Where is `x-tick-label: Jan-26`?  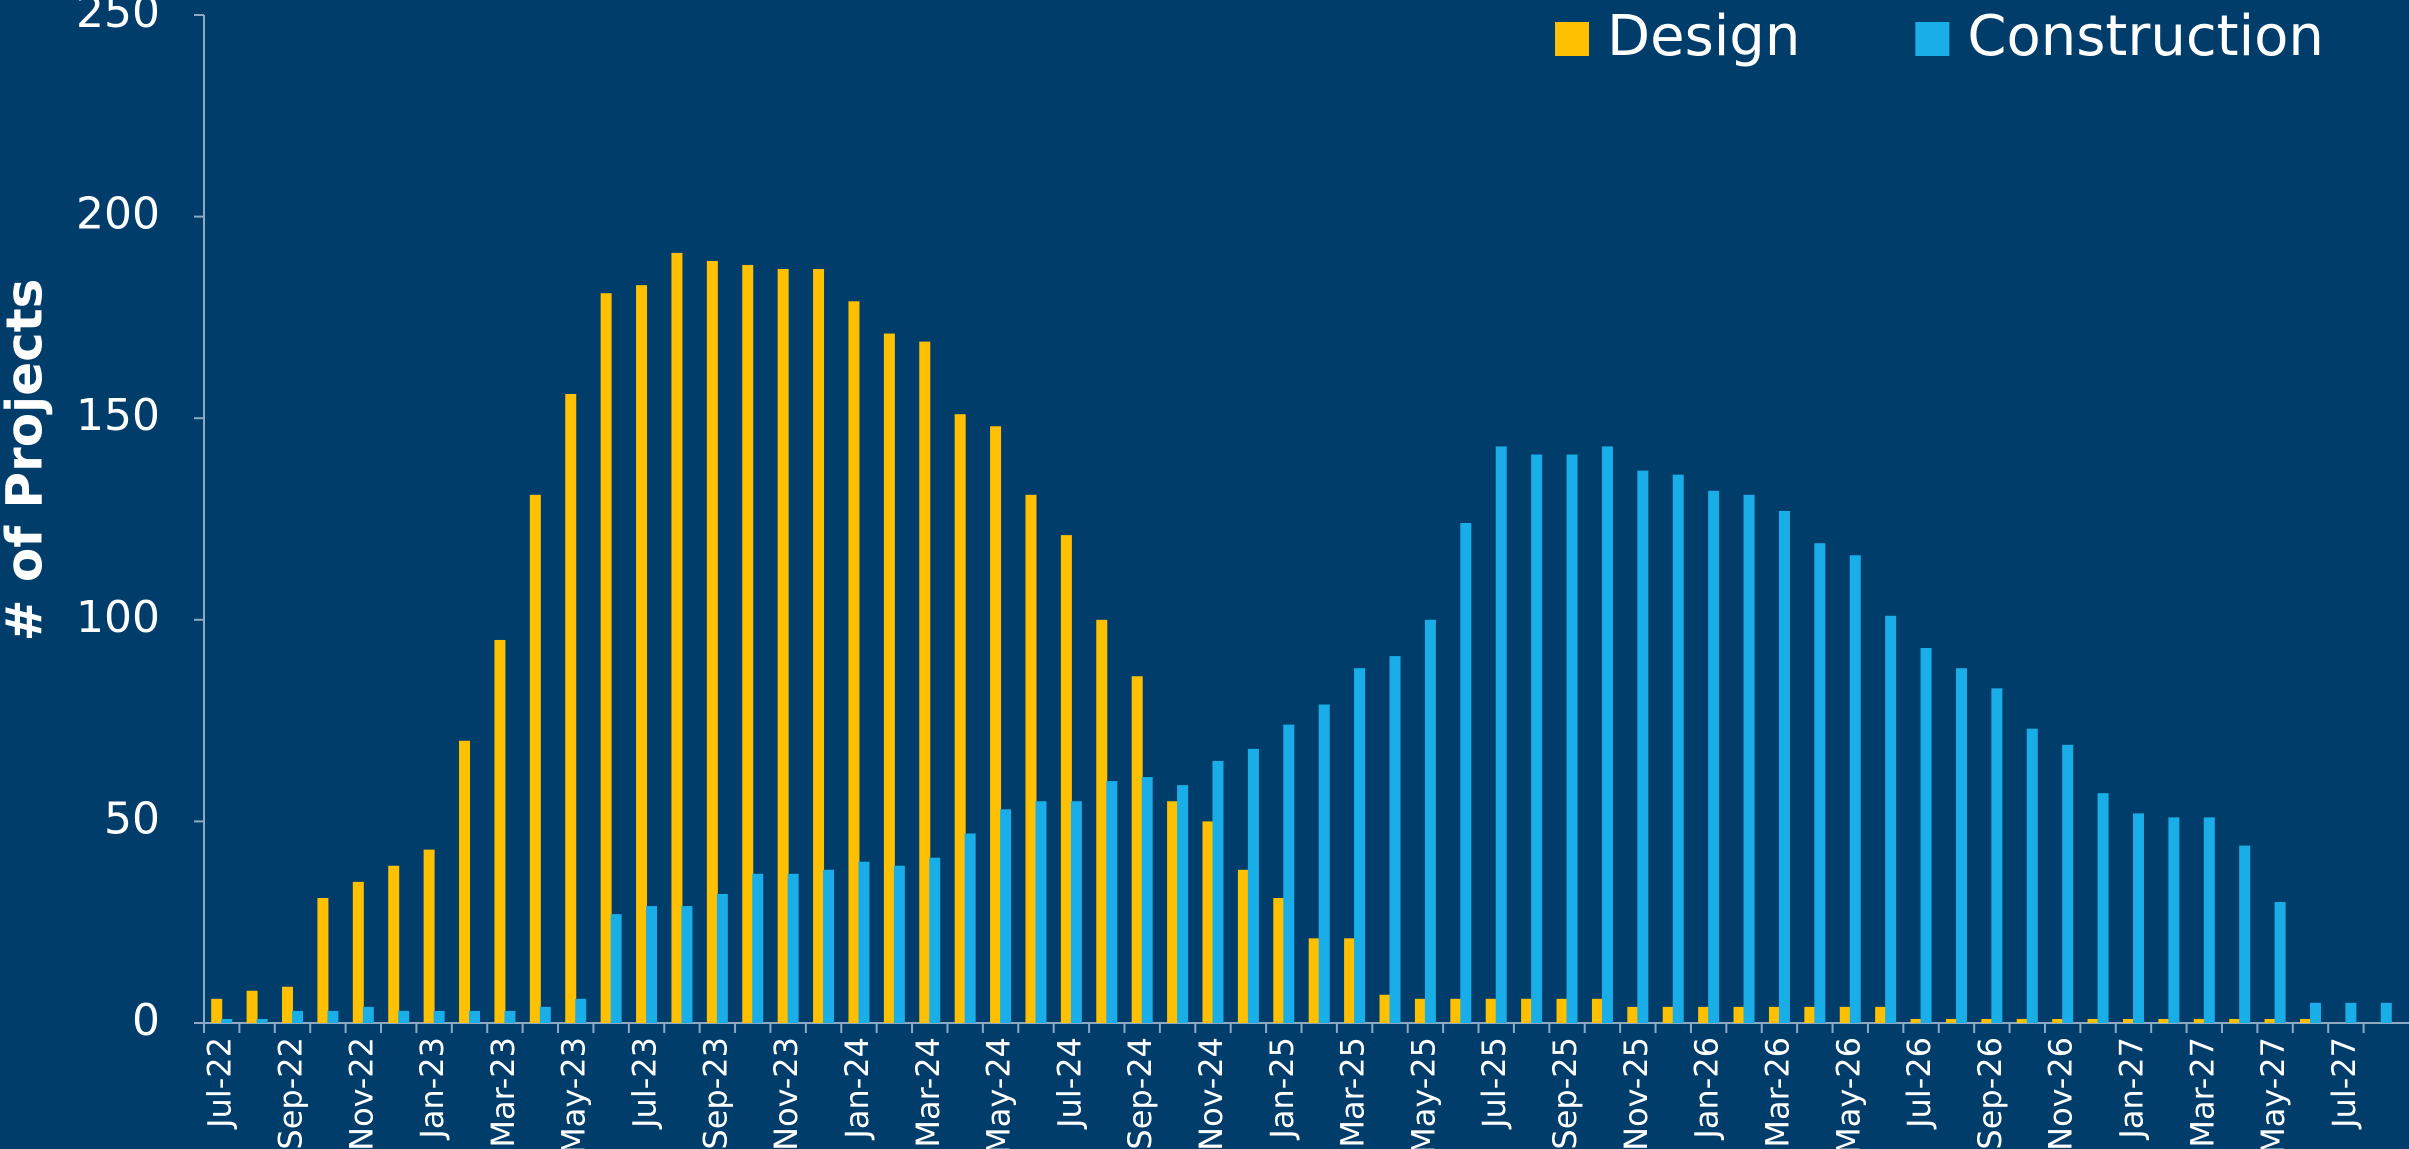
x-tick-label: Jan-26 is located at coordinates (1707, 1089).